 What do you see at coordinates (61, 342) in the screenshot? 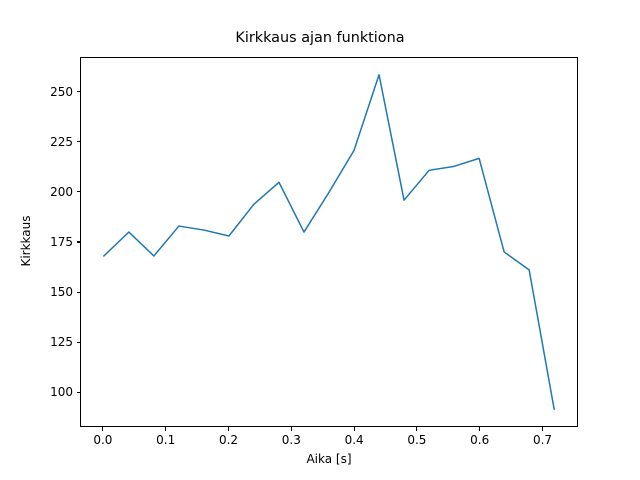
I see `y-tick-label: 125` at bounding box center [61, 342].